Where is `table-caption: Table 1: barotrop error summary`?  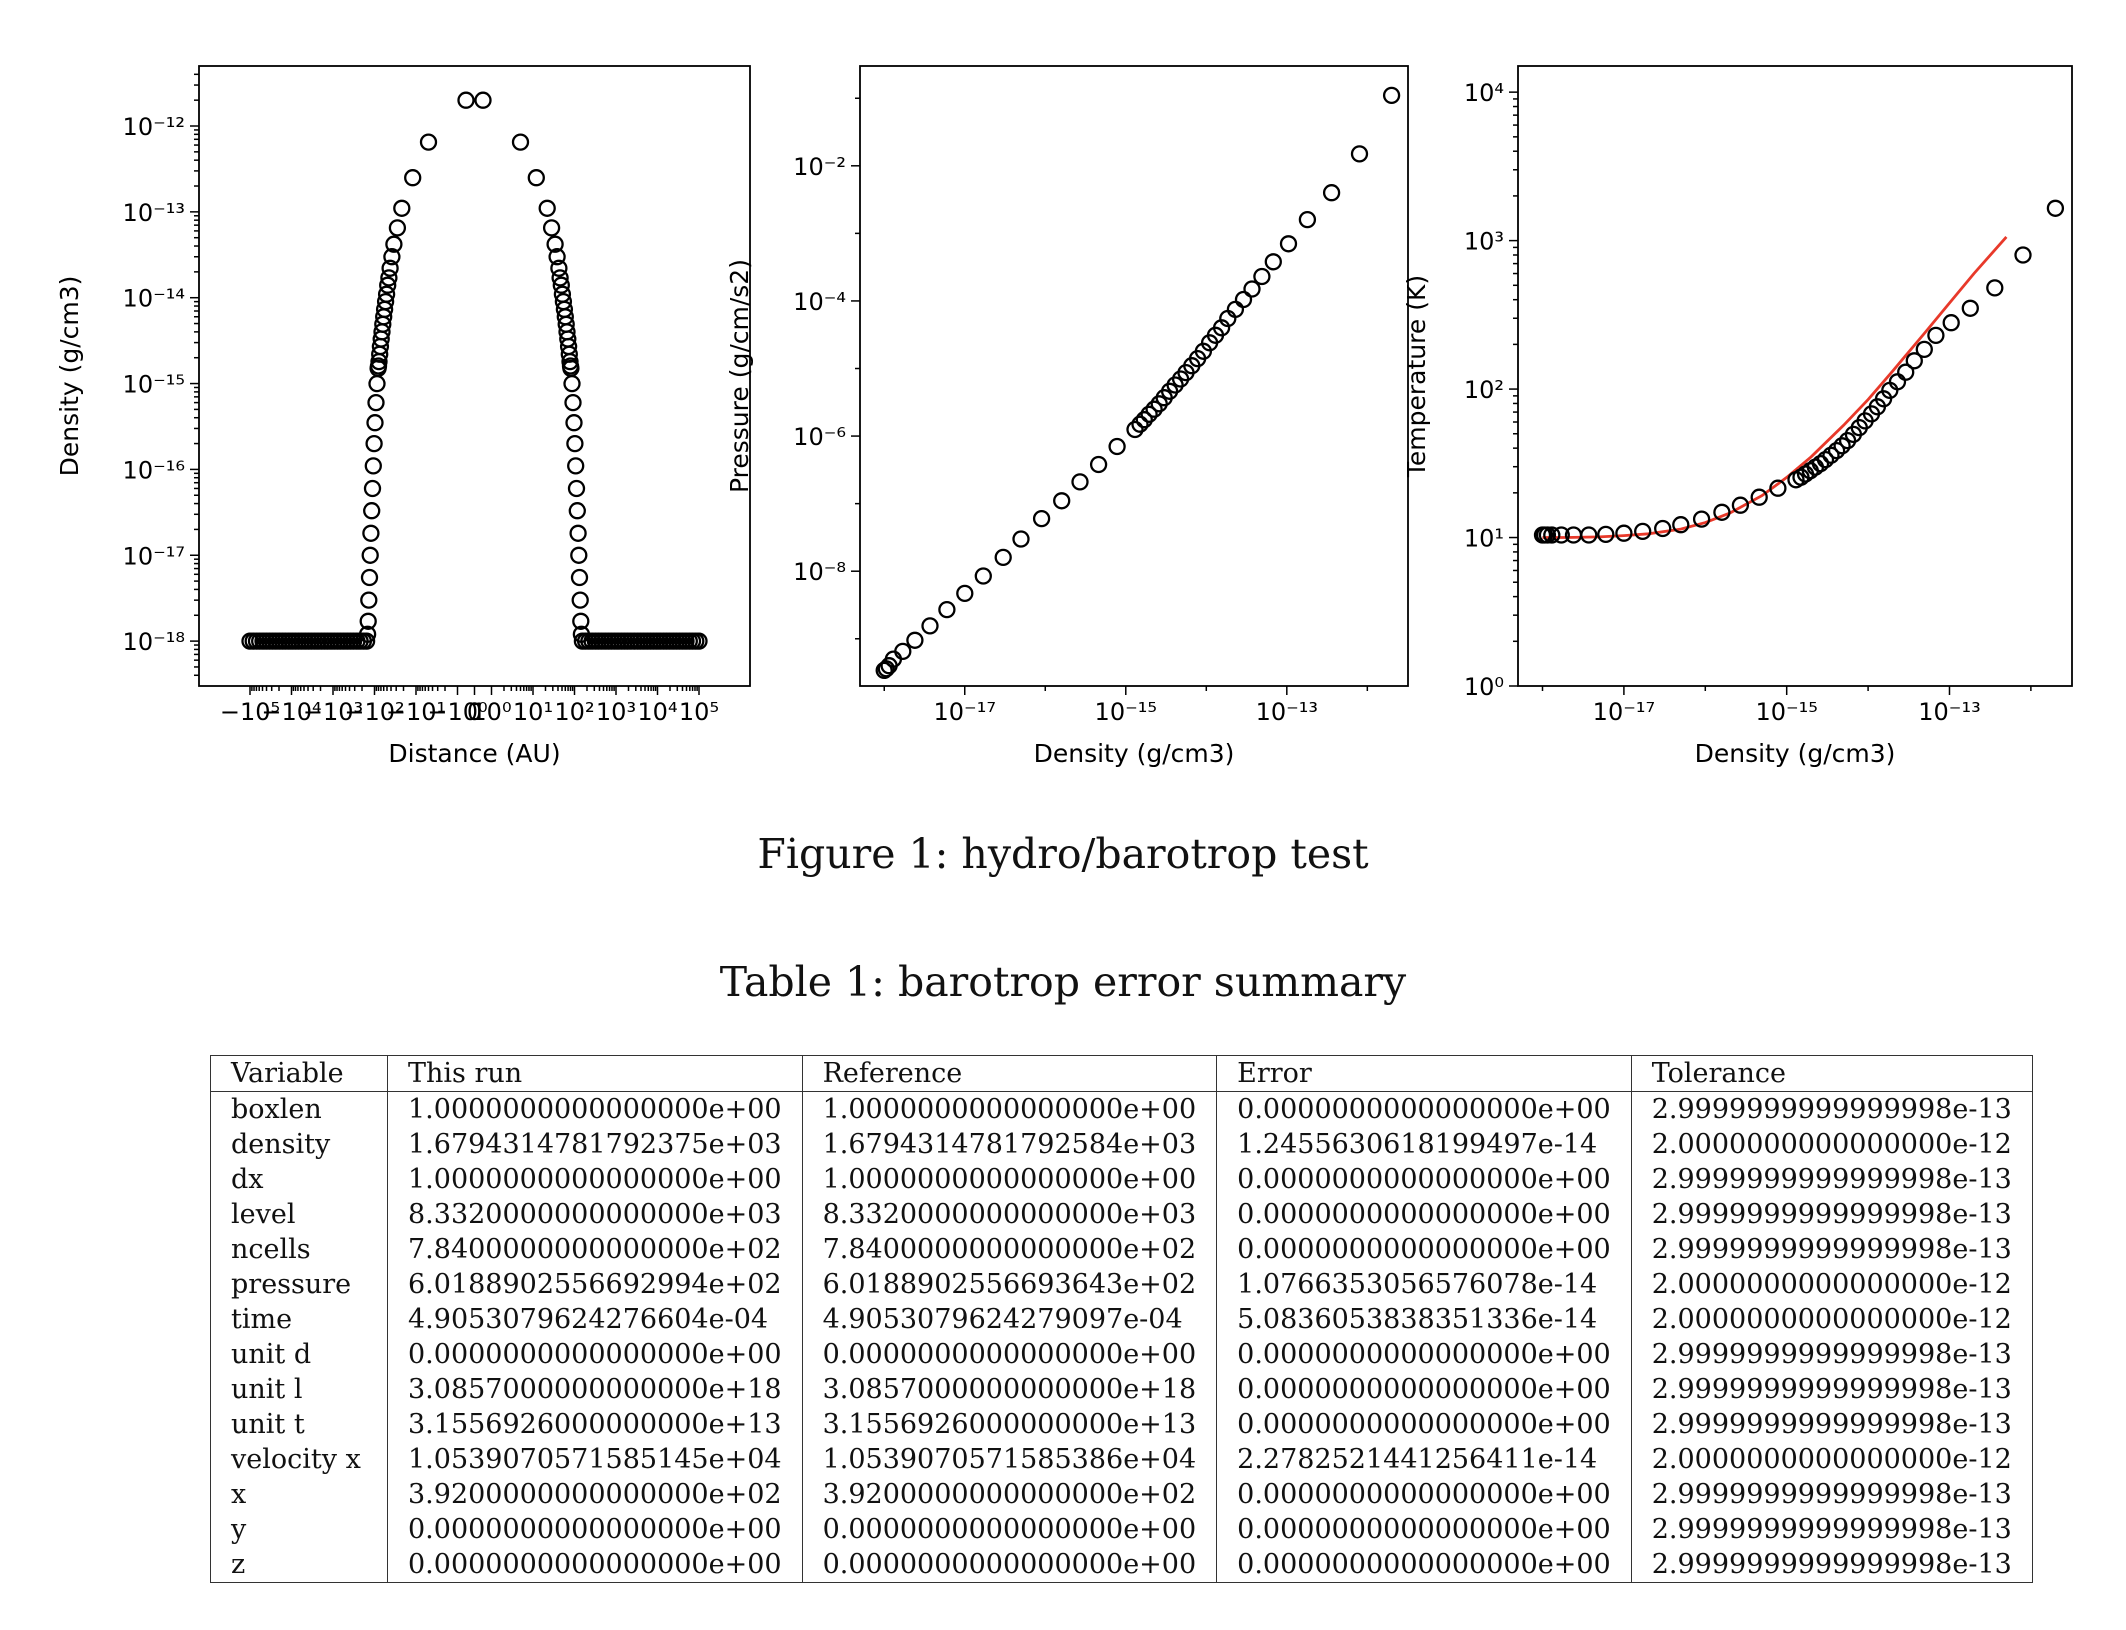 table-caption: Table 1: barotrop error summary is located at coordinates (1063, 982).